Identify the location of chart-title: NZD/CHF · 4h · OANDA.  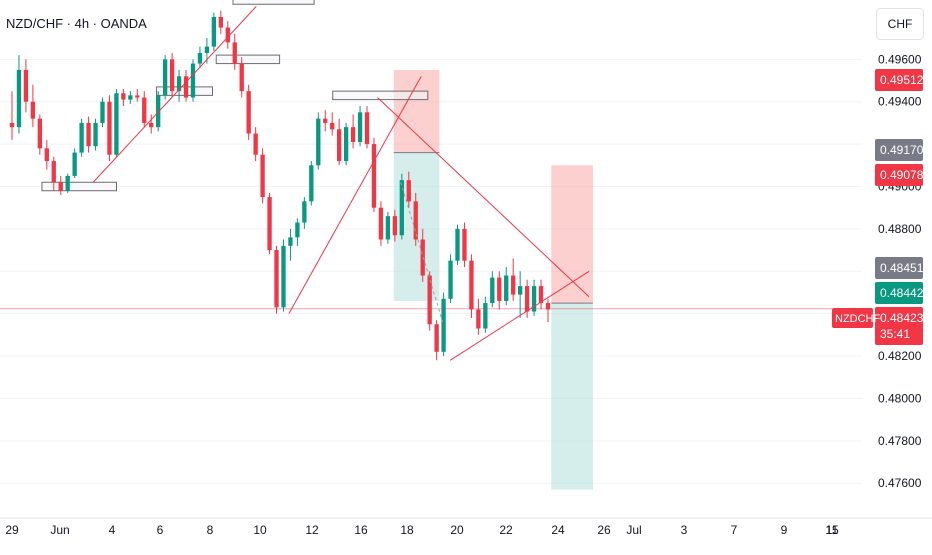
(76, 23).